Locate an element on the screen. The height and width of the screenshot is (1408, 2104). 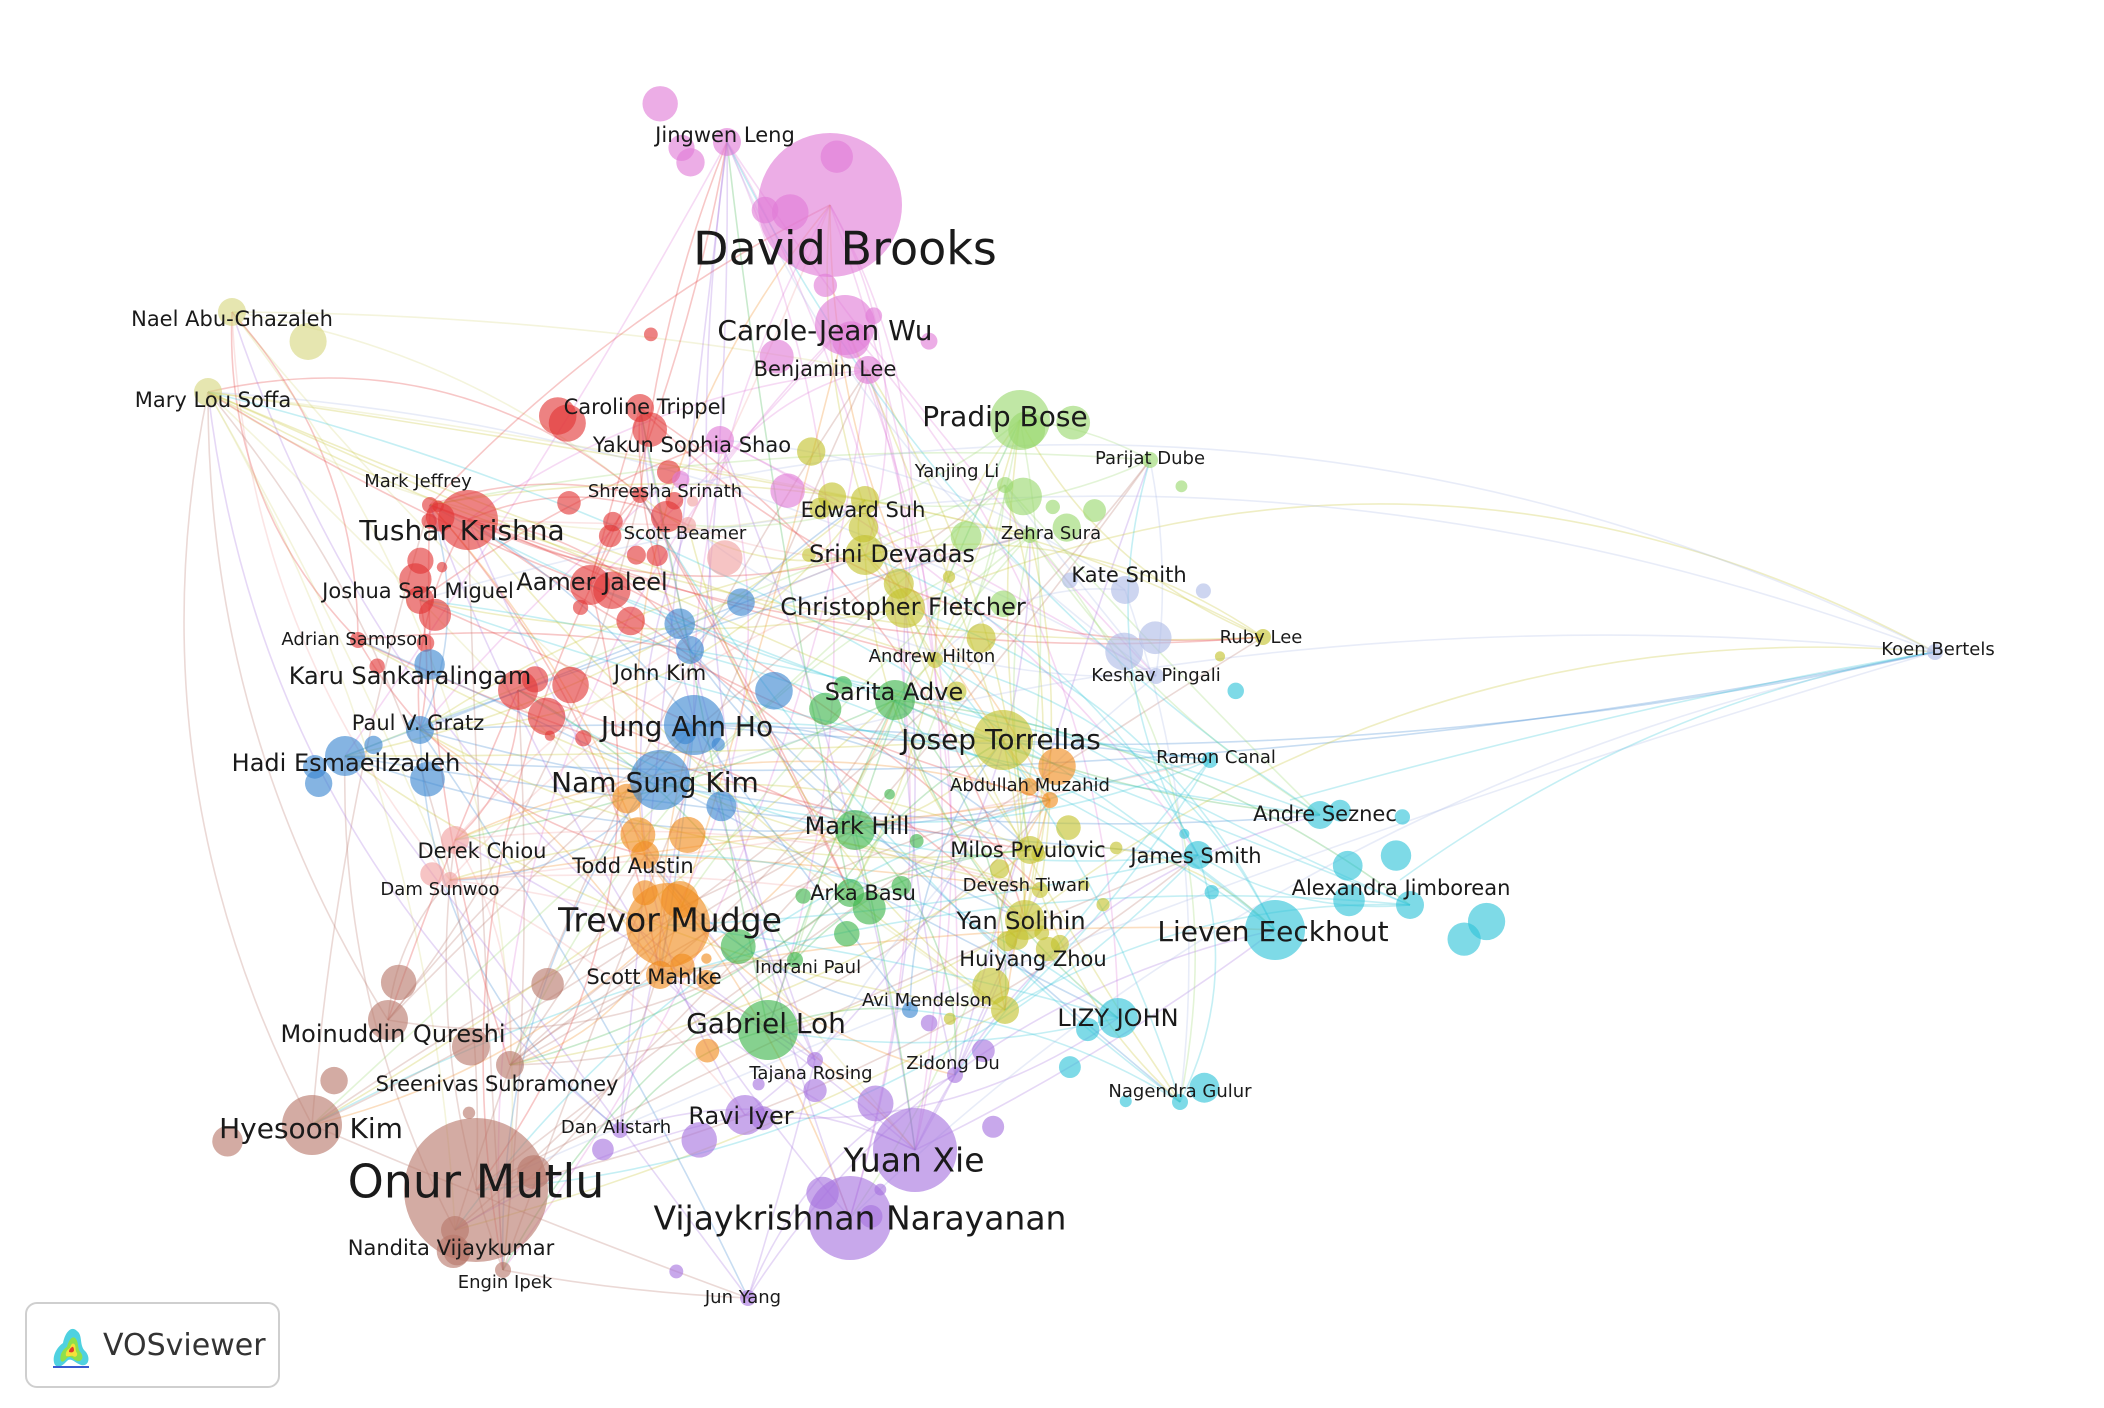
author-label: Avi Mendelson is located at coordinates (927, 1000).